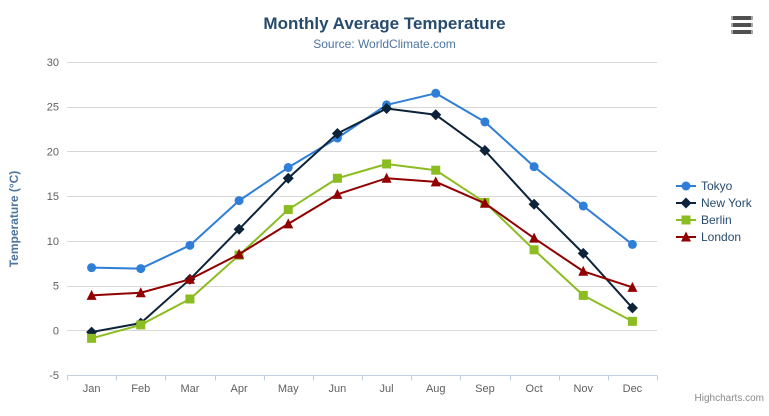 This screenshot has width=769, height=416. I want to click on x-axis-tick-label: Mar, so click(189, 389).